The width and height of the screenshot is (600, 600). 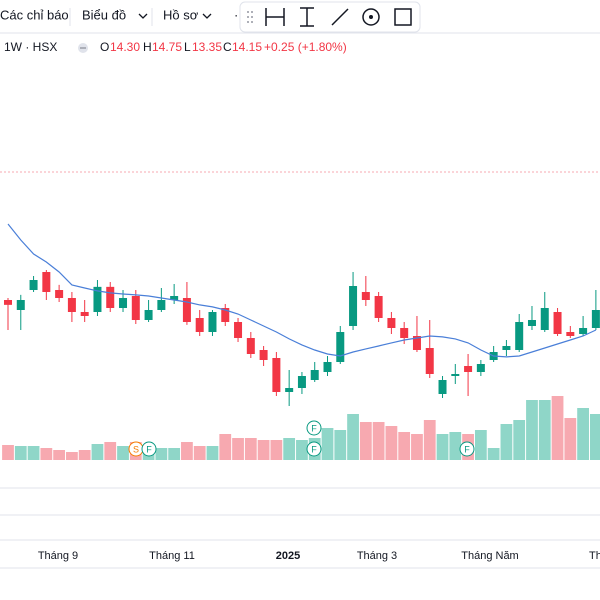 I want to click on profile-button: Hồ sơ, so click(x=181, y=14).